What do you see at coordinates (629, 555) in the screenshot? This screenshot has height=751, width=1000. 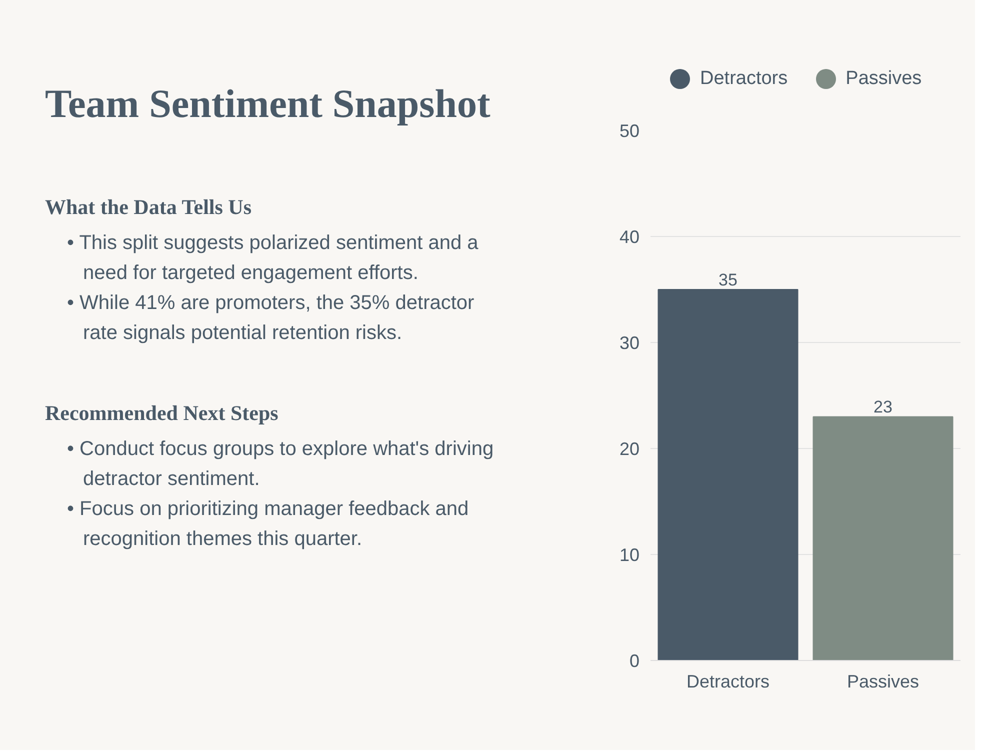 I see `y-tick-label: 10` at bounding box center [629, 555].